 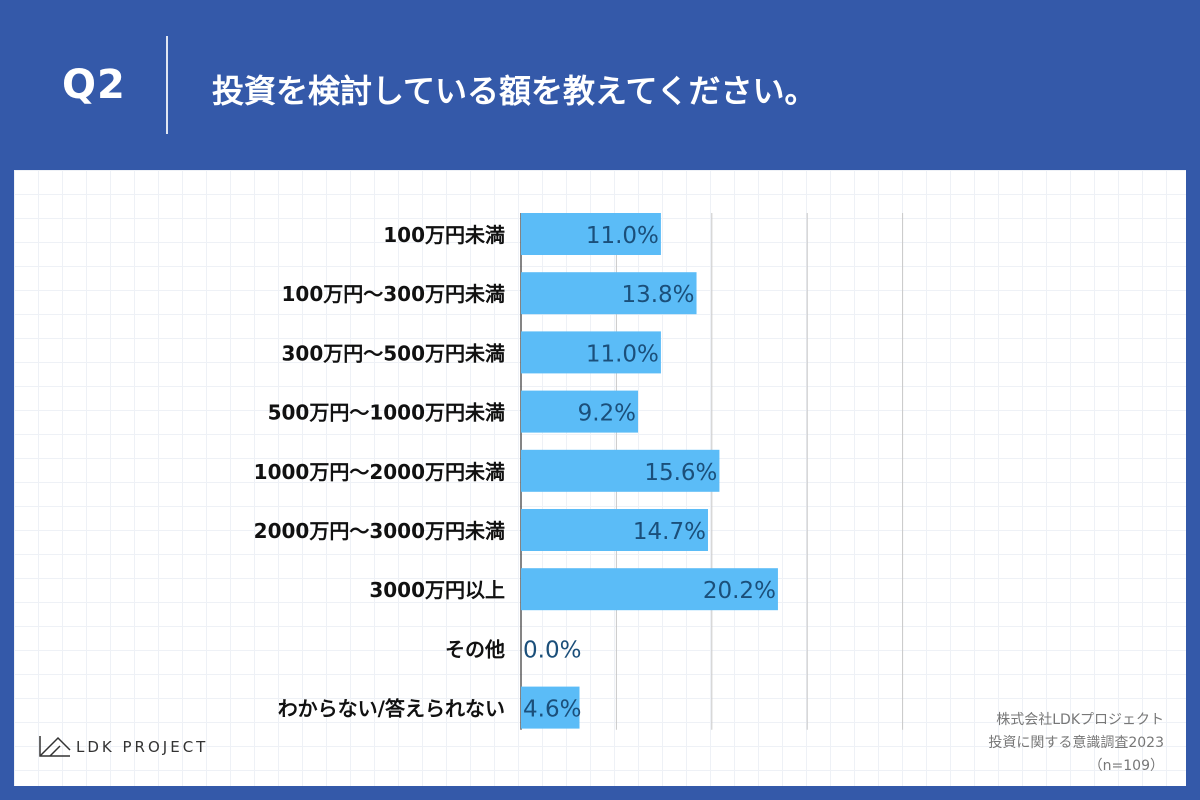 What do you see at coordinates (379, 472) in the screenshot?
I see `category-label: 1000万円～2000万円未満` at bounding box center [379, 472].